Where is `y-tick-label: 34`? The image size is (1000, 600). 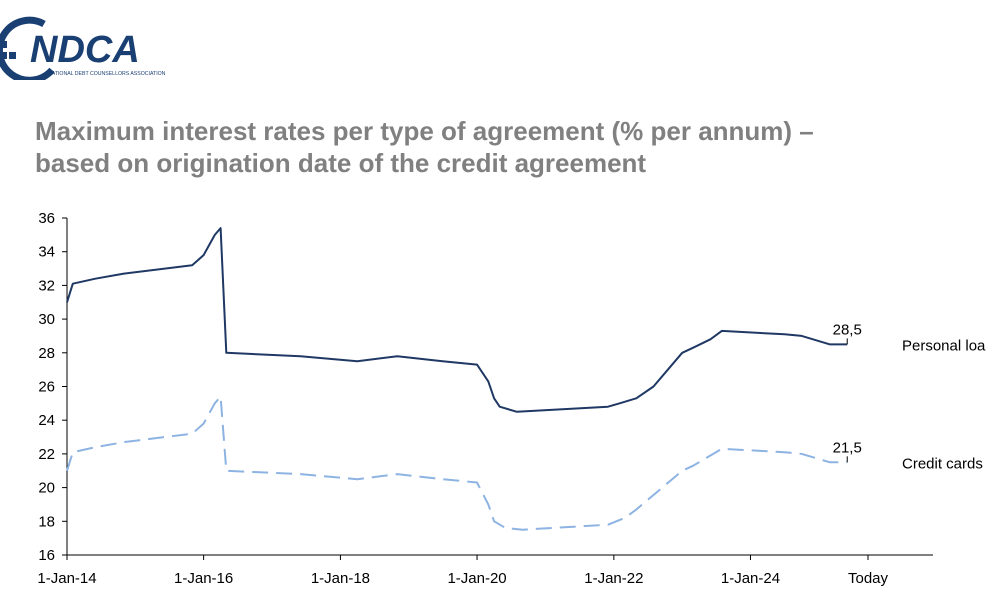 y-tick-label: 34 is located at coordinates (46, 252).